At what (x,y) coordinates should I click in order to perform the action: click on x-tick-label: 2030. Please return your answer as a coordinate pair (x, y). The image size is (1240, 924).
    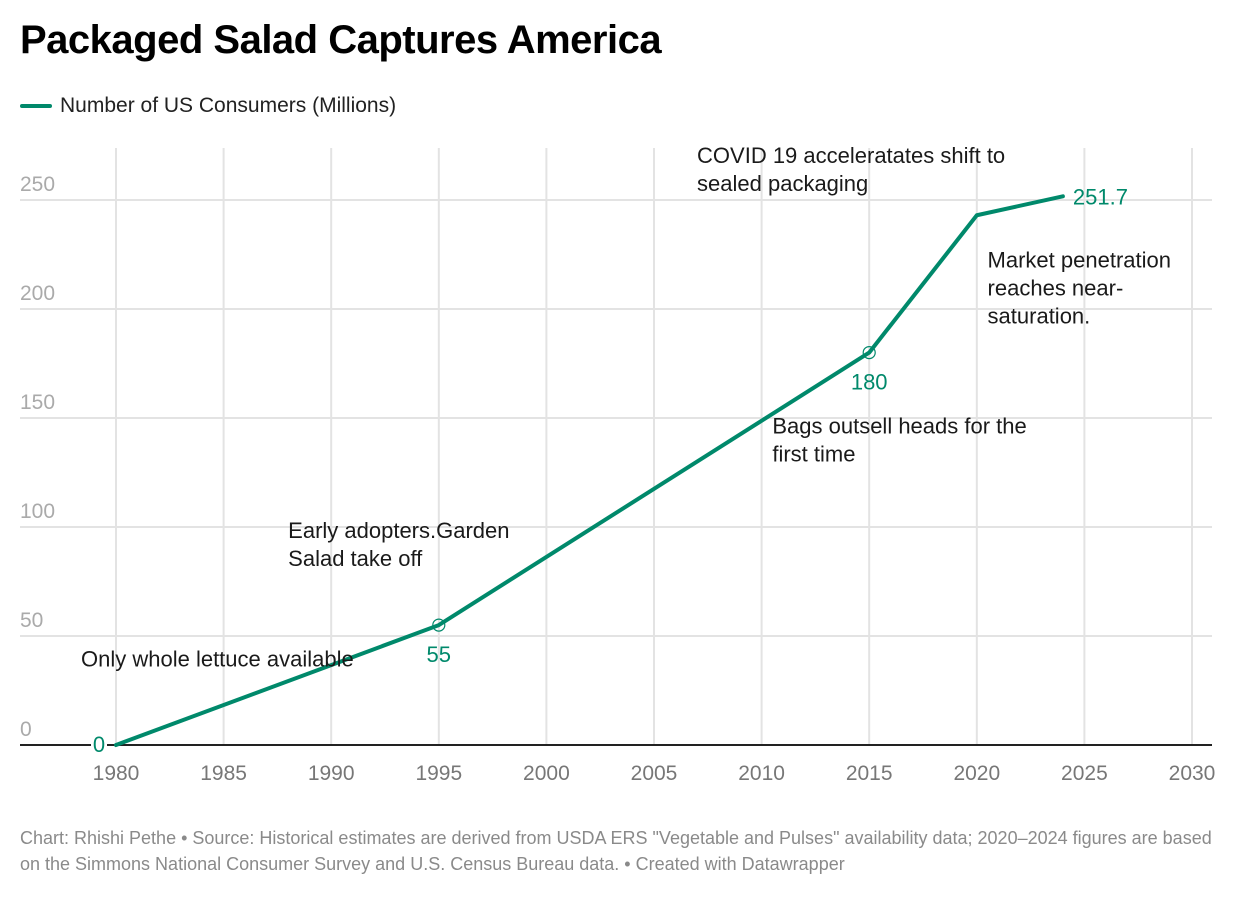
    Looking at the image, I should click on (1192, 773).